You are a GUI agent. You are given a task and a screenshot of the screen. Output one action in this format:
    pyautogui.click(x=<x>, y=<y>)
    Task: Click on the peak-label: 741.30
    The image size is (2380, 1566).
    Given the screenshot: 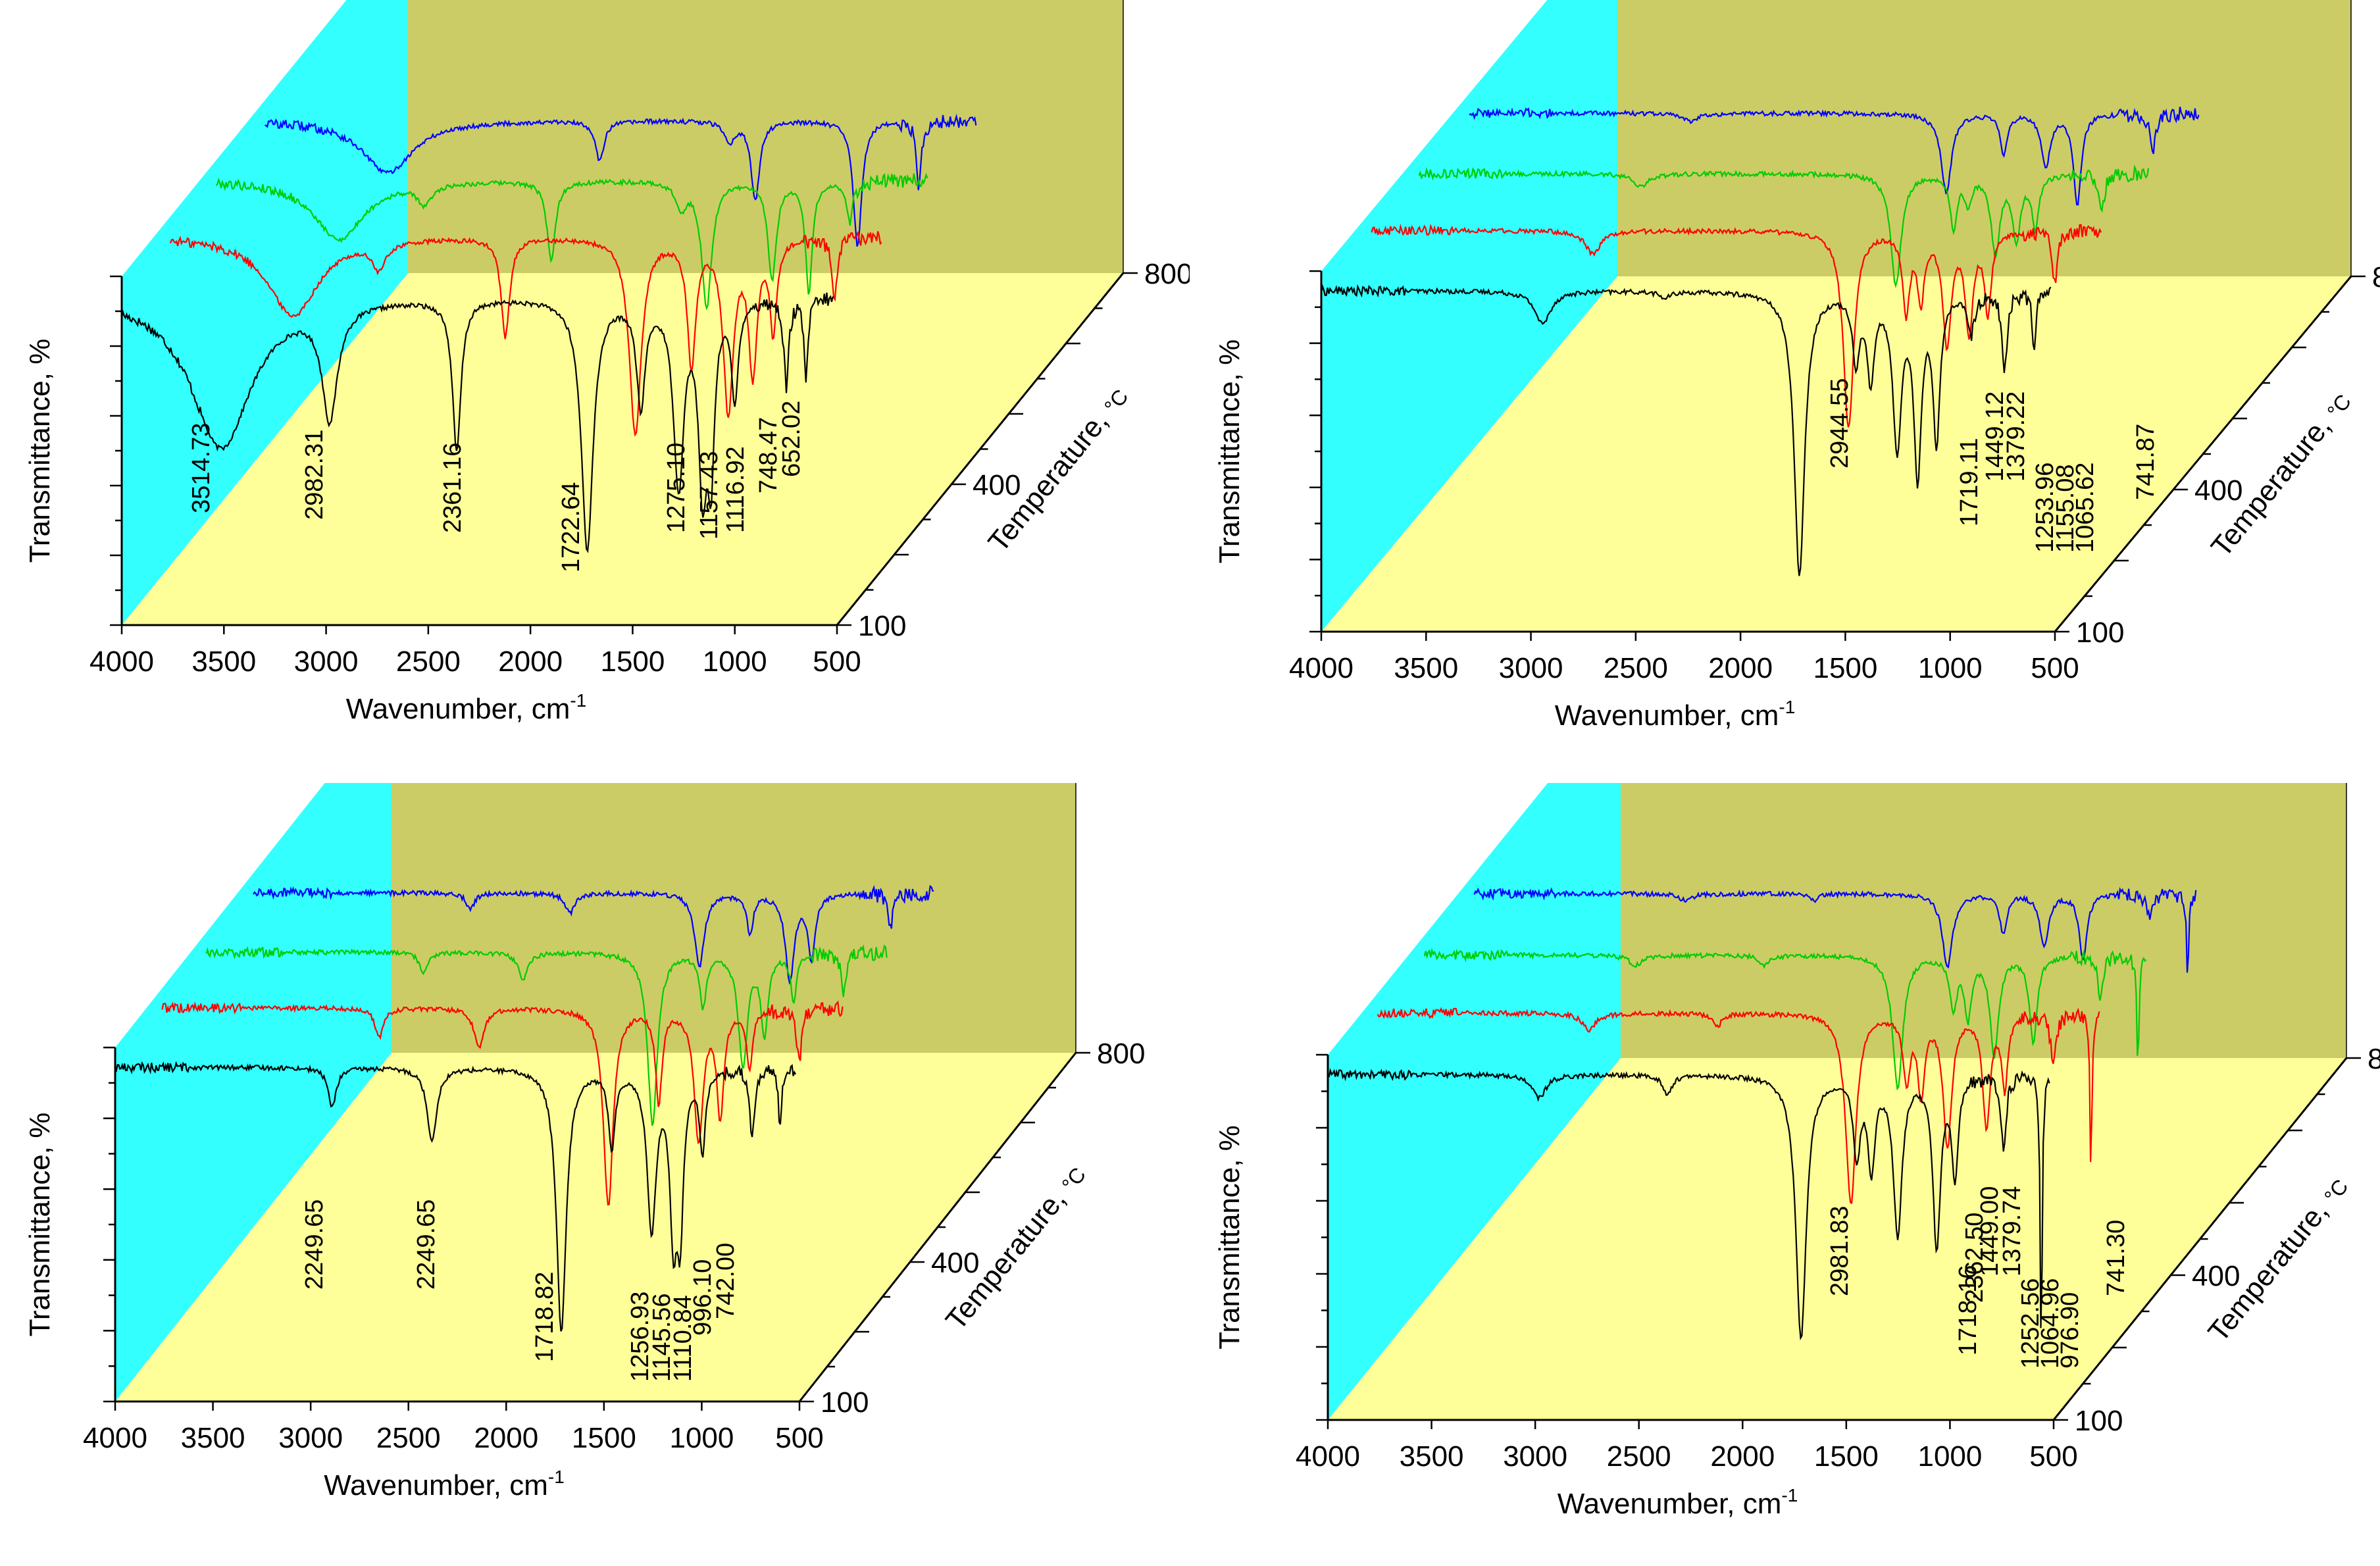 What is the action you would take?
    pyautogui.click(x=2116, y=1258)
    